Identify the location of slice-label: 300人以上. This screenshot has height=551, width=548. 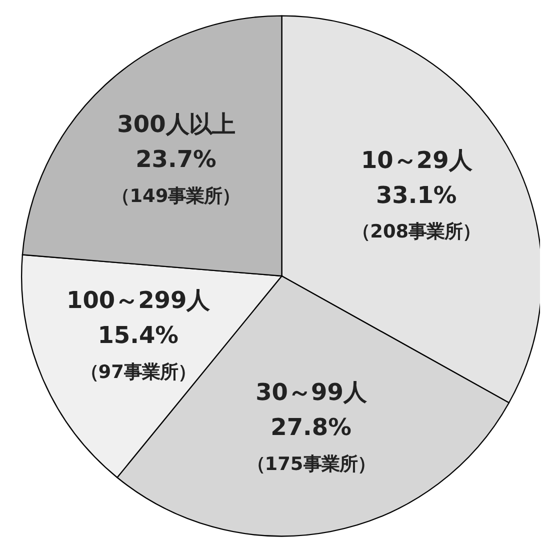
(176, 124).